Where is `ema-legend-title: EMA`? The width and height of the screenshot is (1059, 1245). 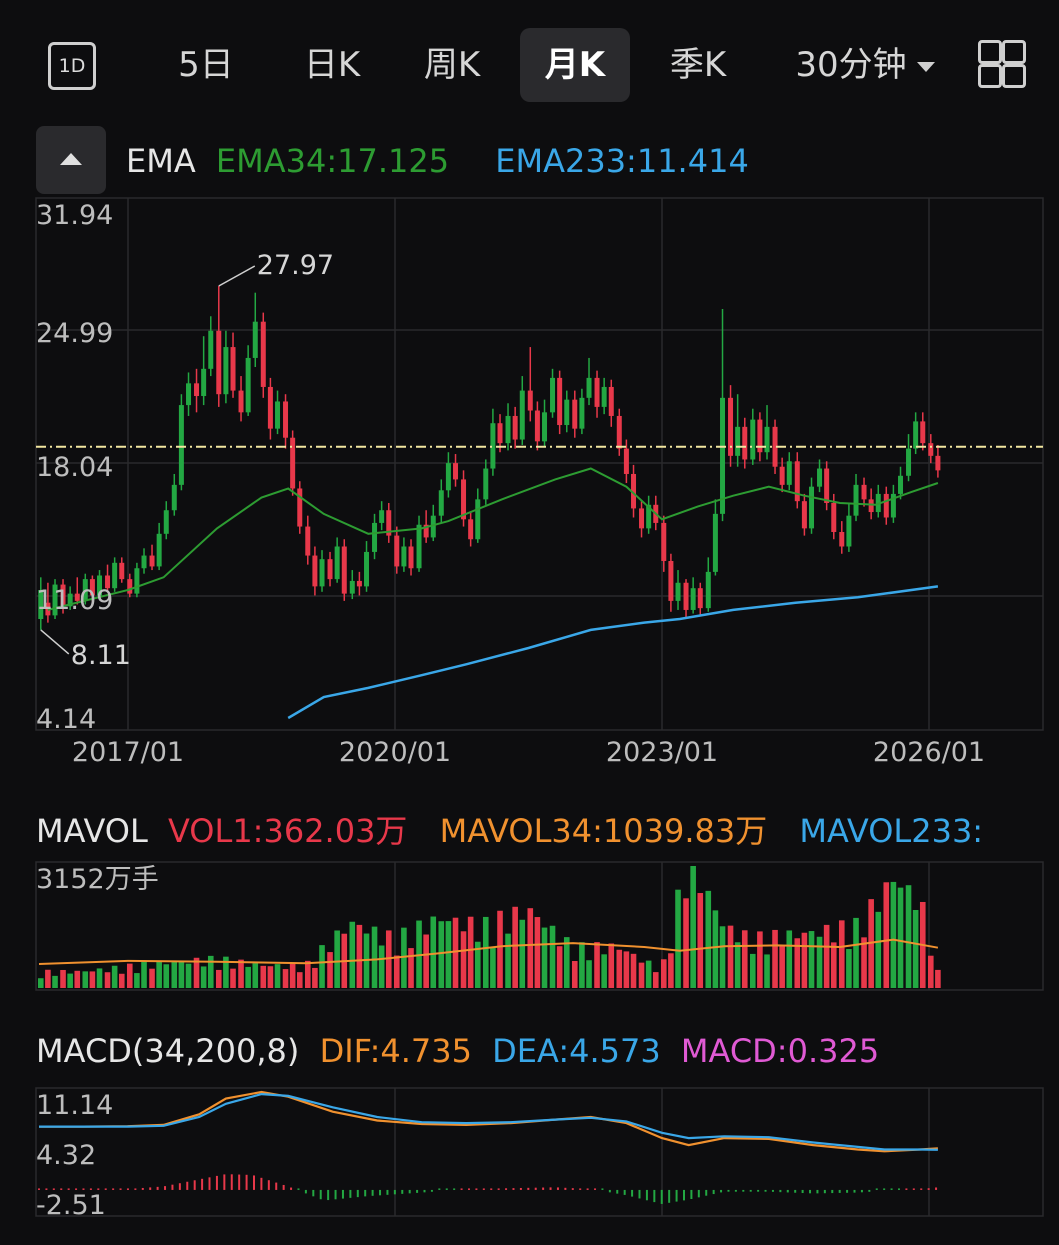
ema-legend-title: EMA is located at coordinates (161, 161).